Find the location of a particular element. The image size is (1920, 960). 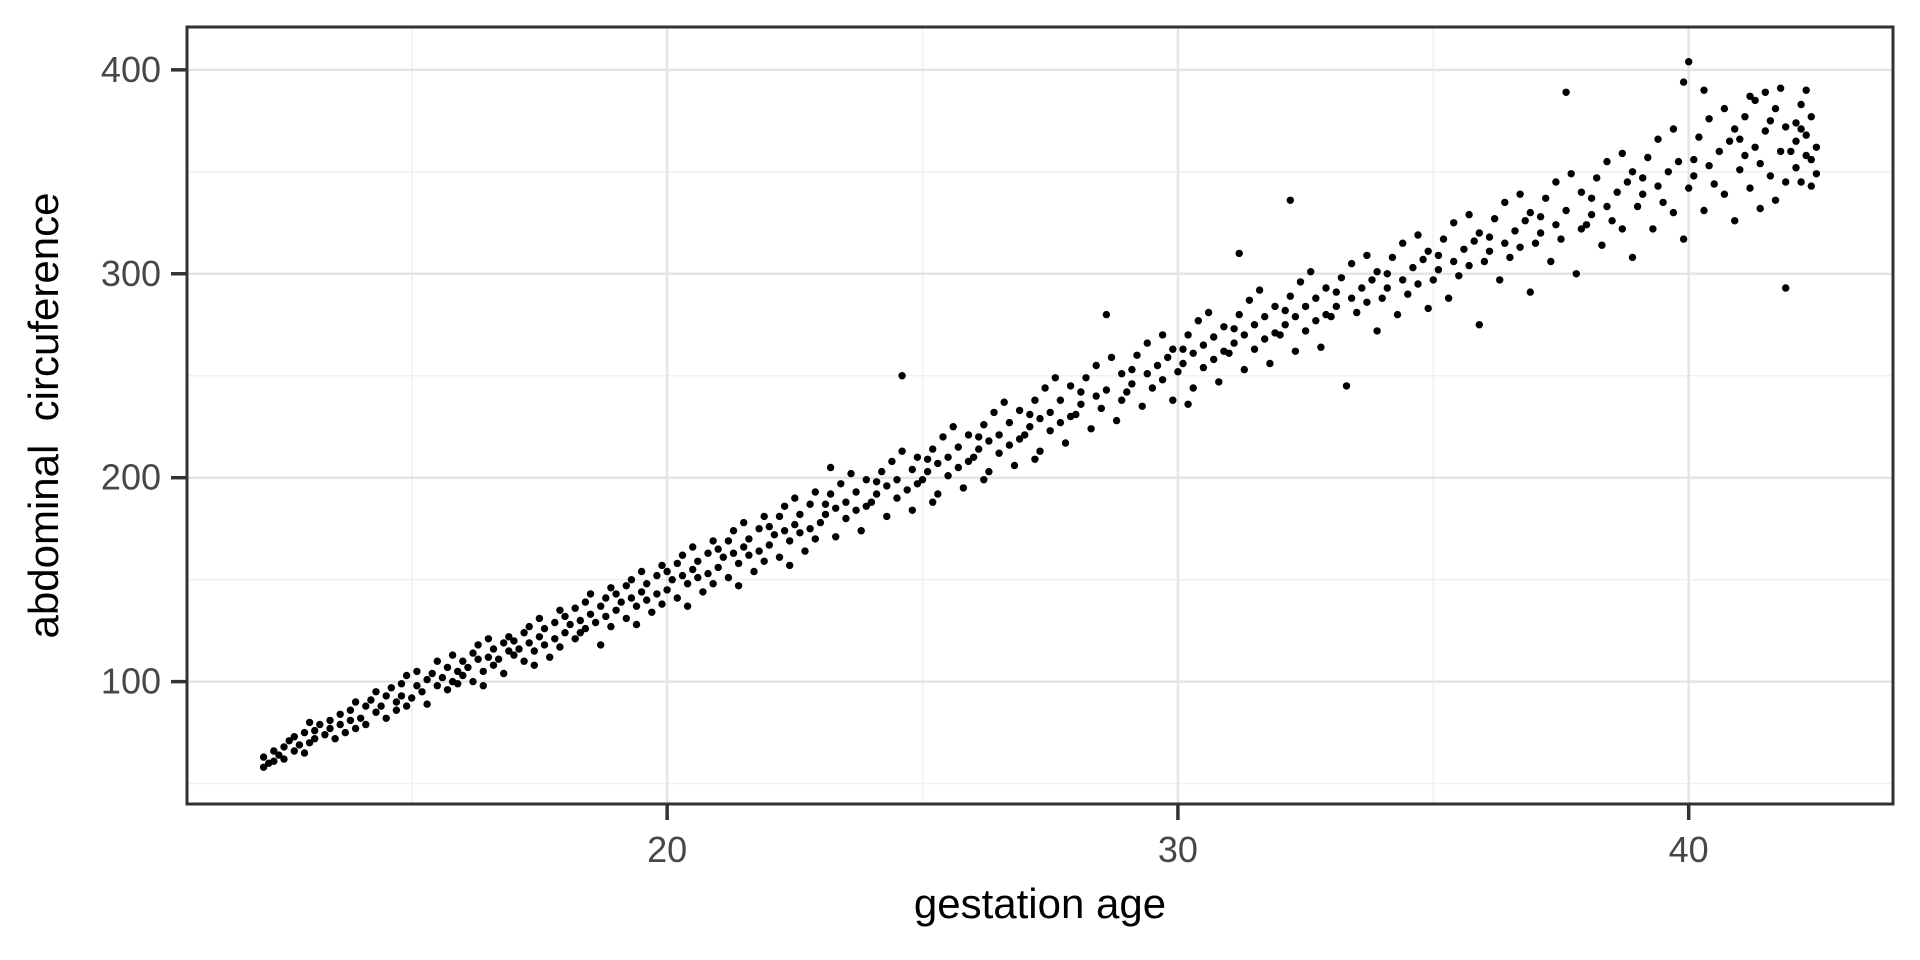

y-axis-title: abdominal circuference is located at coordinates (43, 416).